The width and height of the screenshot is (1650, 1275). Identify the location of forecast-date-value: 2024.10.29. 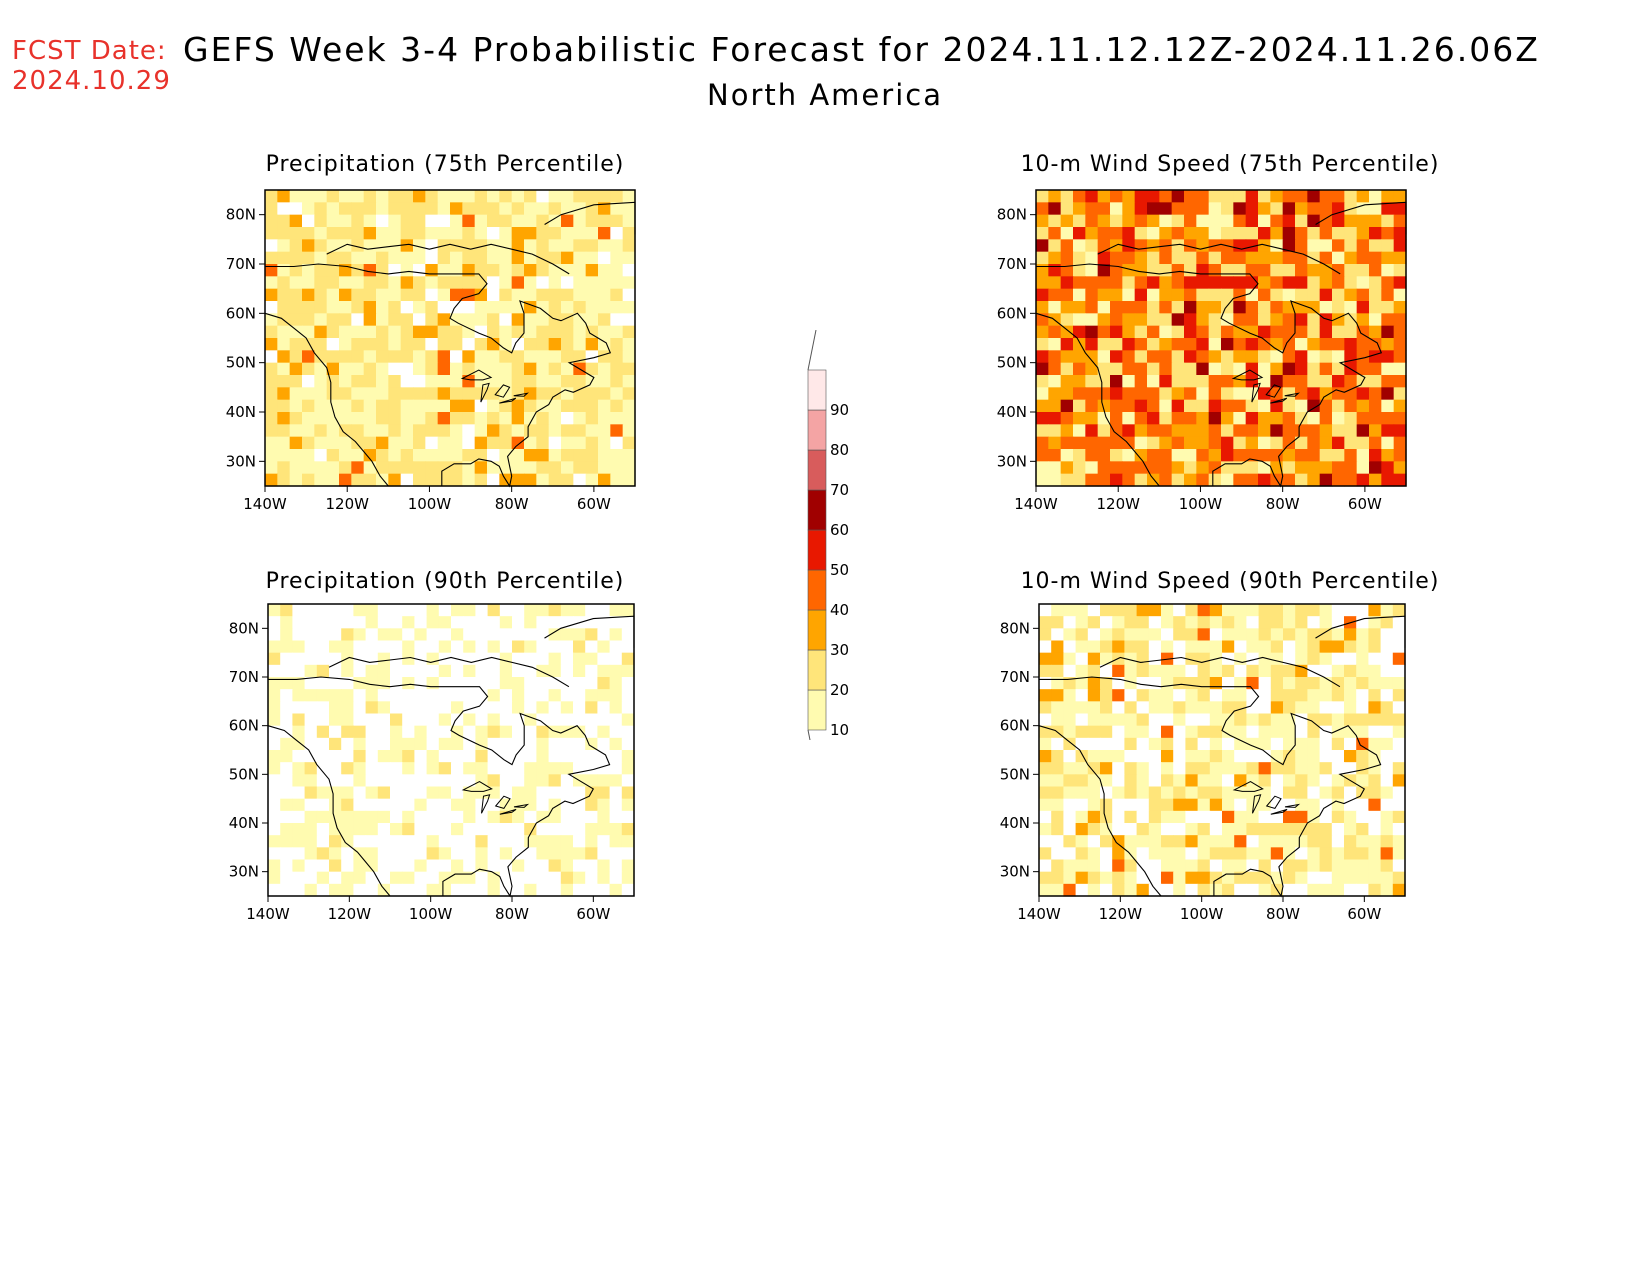
(91, 81).